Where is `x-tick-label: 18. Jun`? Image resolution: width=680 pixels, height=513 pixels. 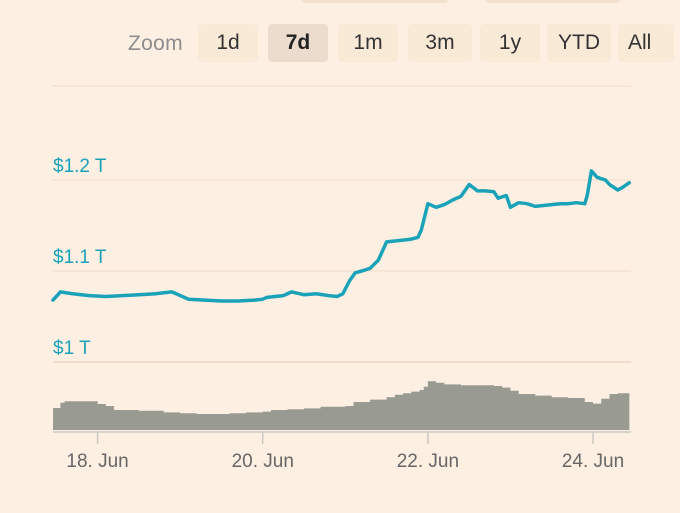 x-tick-label: 18. Jun is located at coordinates (97, 461).